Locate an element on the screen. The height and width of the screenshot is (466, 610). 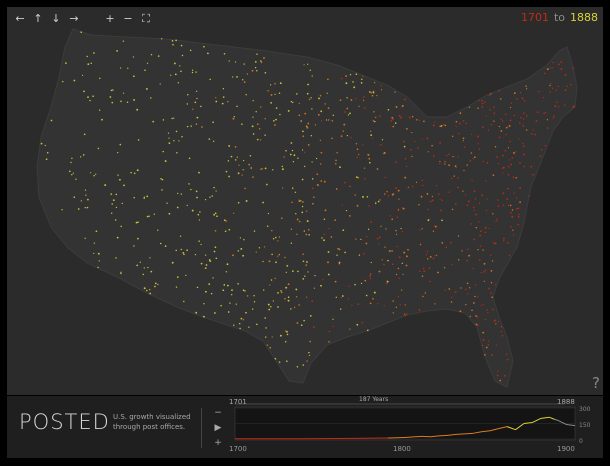
pan-left-icon: ← is located at coordinates (20, 18).